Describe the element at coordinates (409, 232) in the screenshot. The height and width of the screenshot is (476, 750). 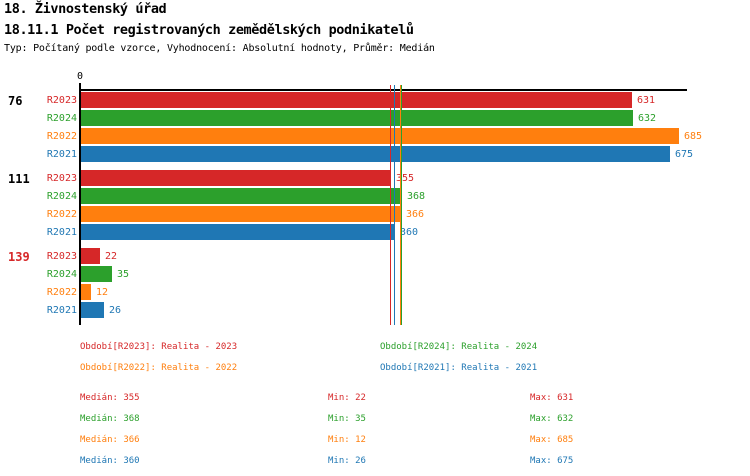
I see `bar-value-label: 360` at that location.